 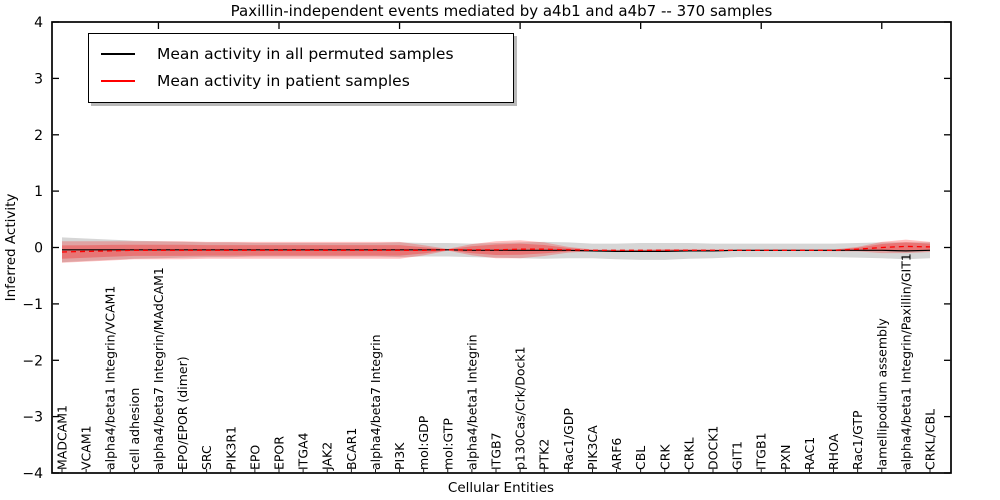 What do you see at coordinates (327, 456) in the screenshot?
I see `x-tick-label: JAK2` at bounding box center [327, 456].